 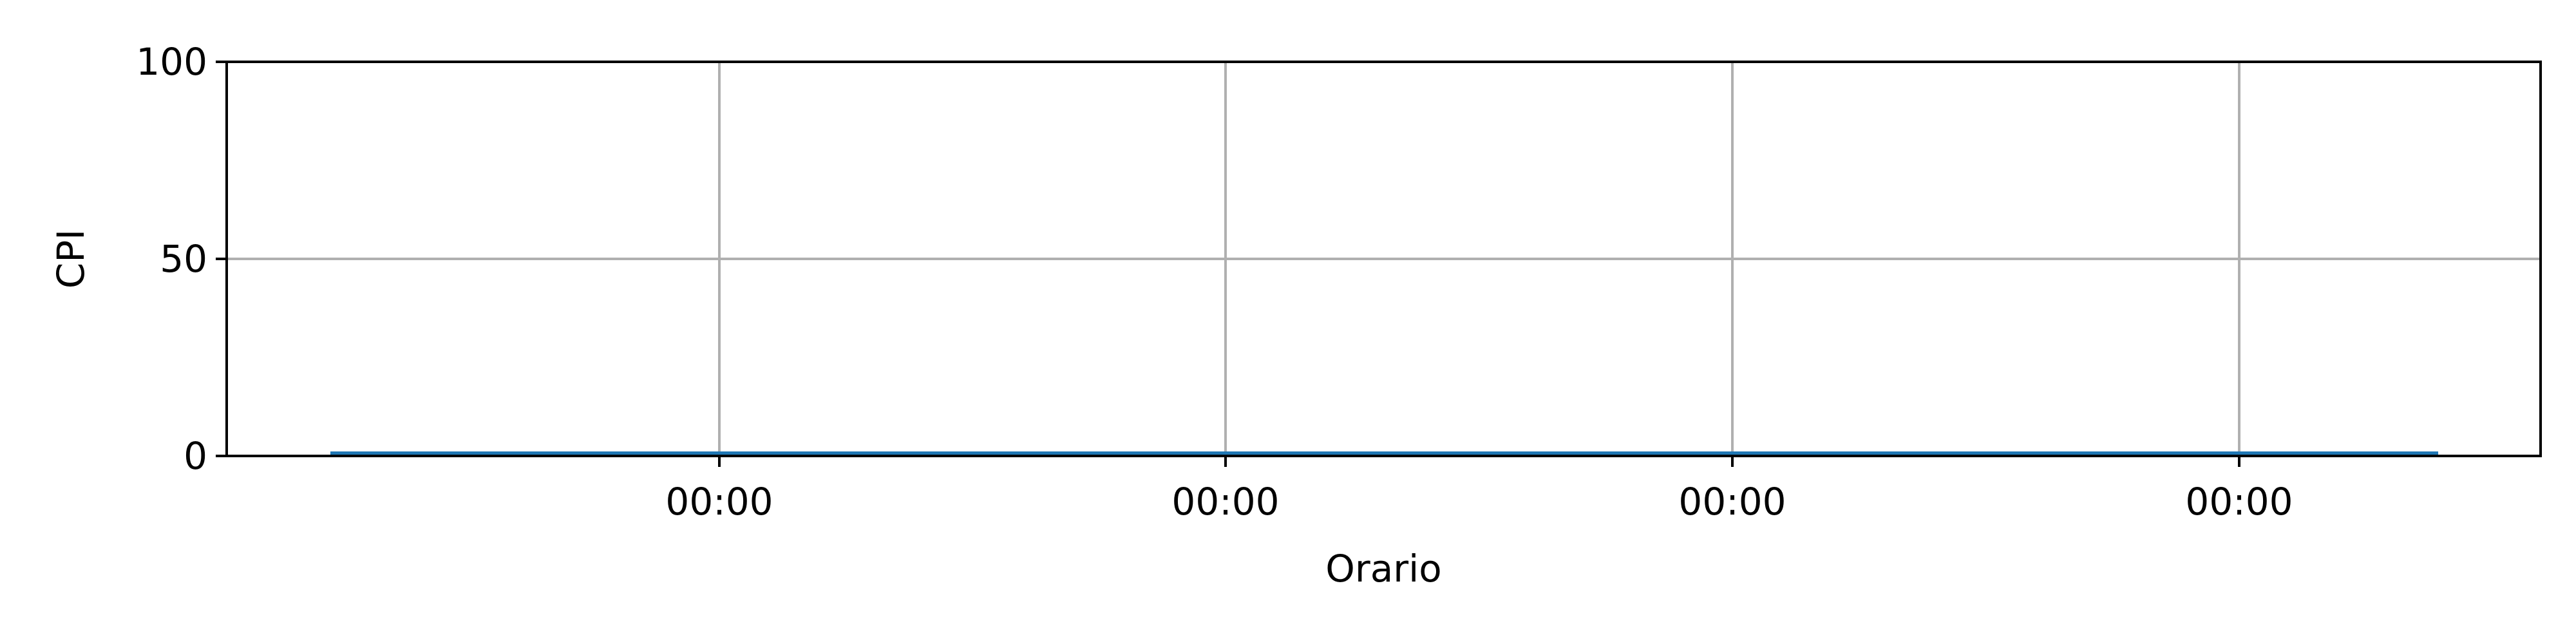 What do you see at coordinates (1384, 569) in the screenshot?
I see `x-axis-title: Orario` at bounding box center [1384, 569].